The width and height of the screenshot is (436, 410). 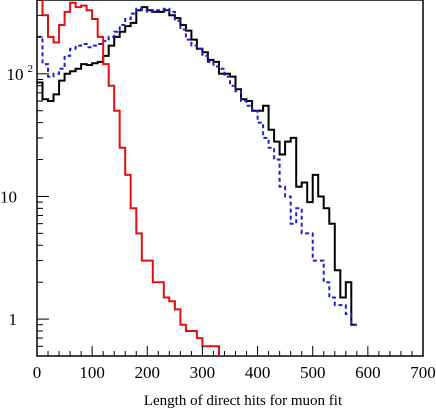 What do you see at coordinates (148, 372) in the screenshot?
I see `x-tick-label: 200` at bounding box center [148, 372].